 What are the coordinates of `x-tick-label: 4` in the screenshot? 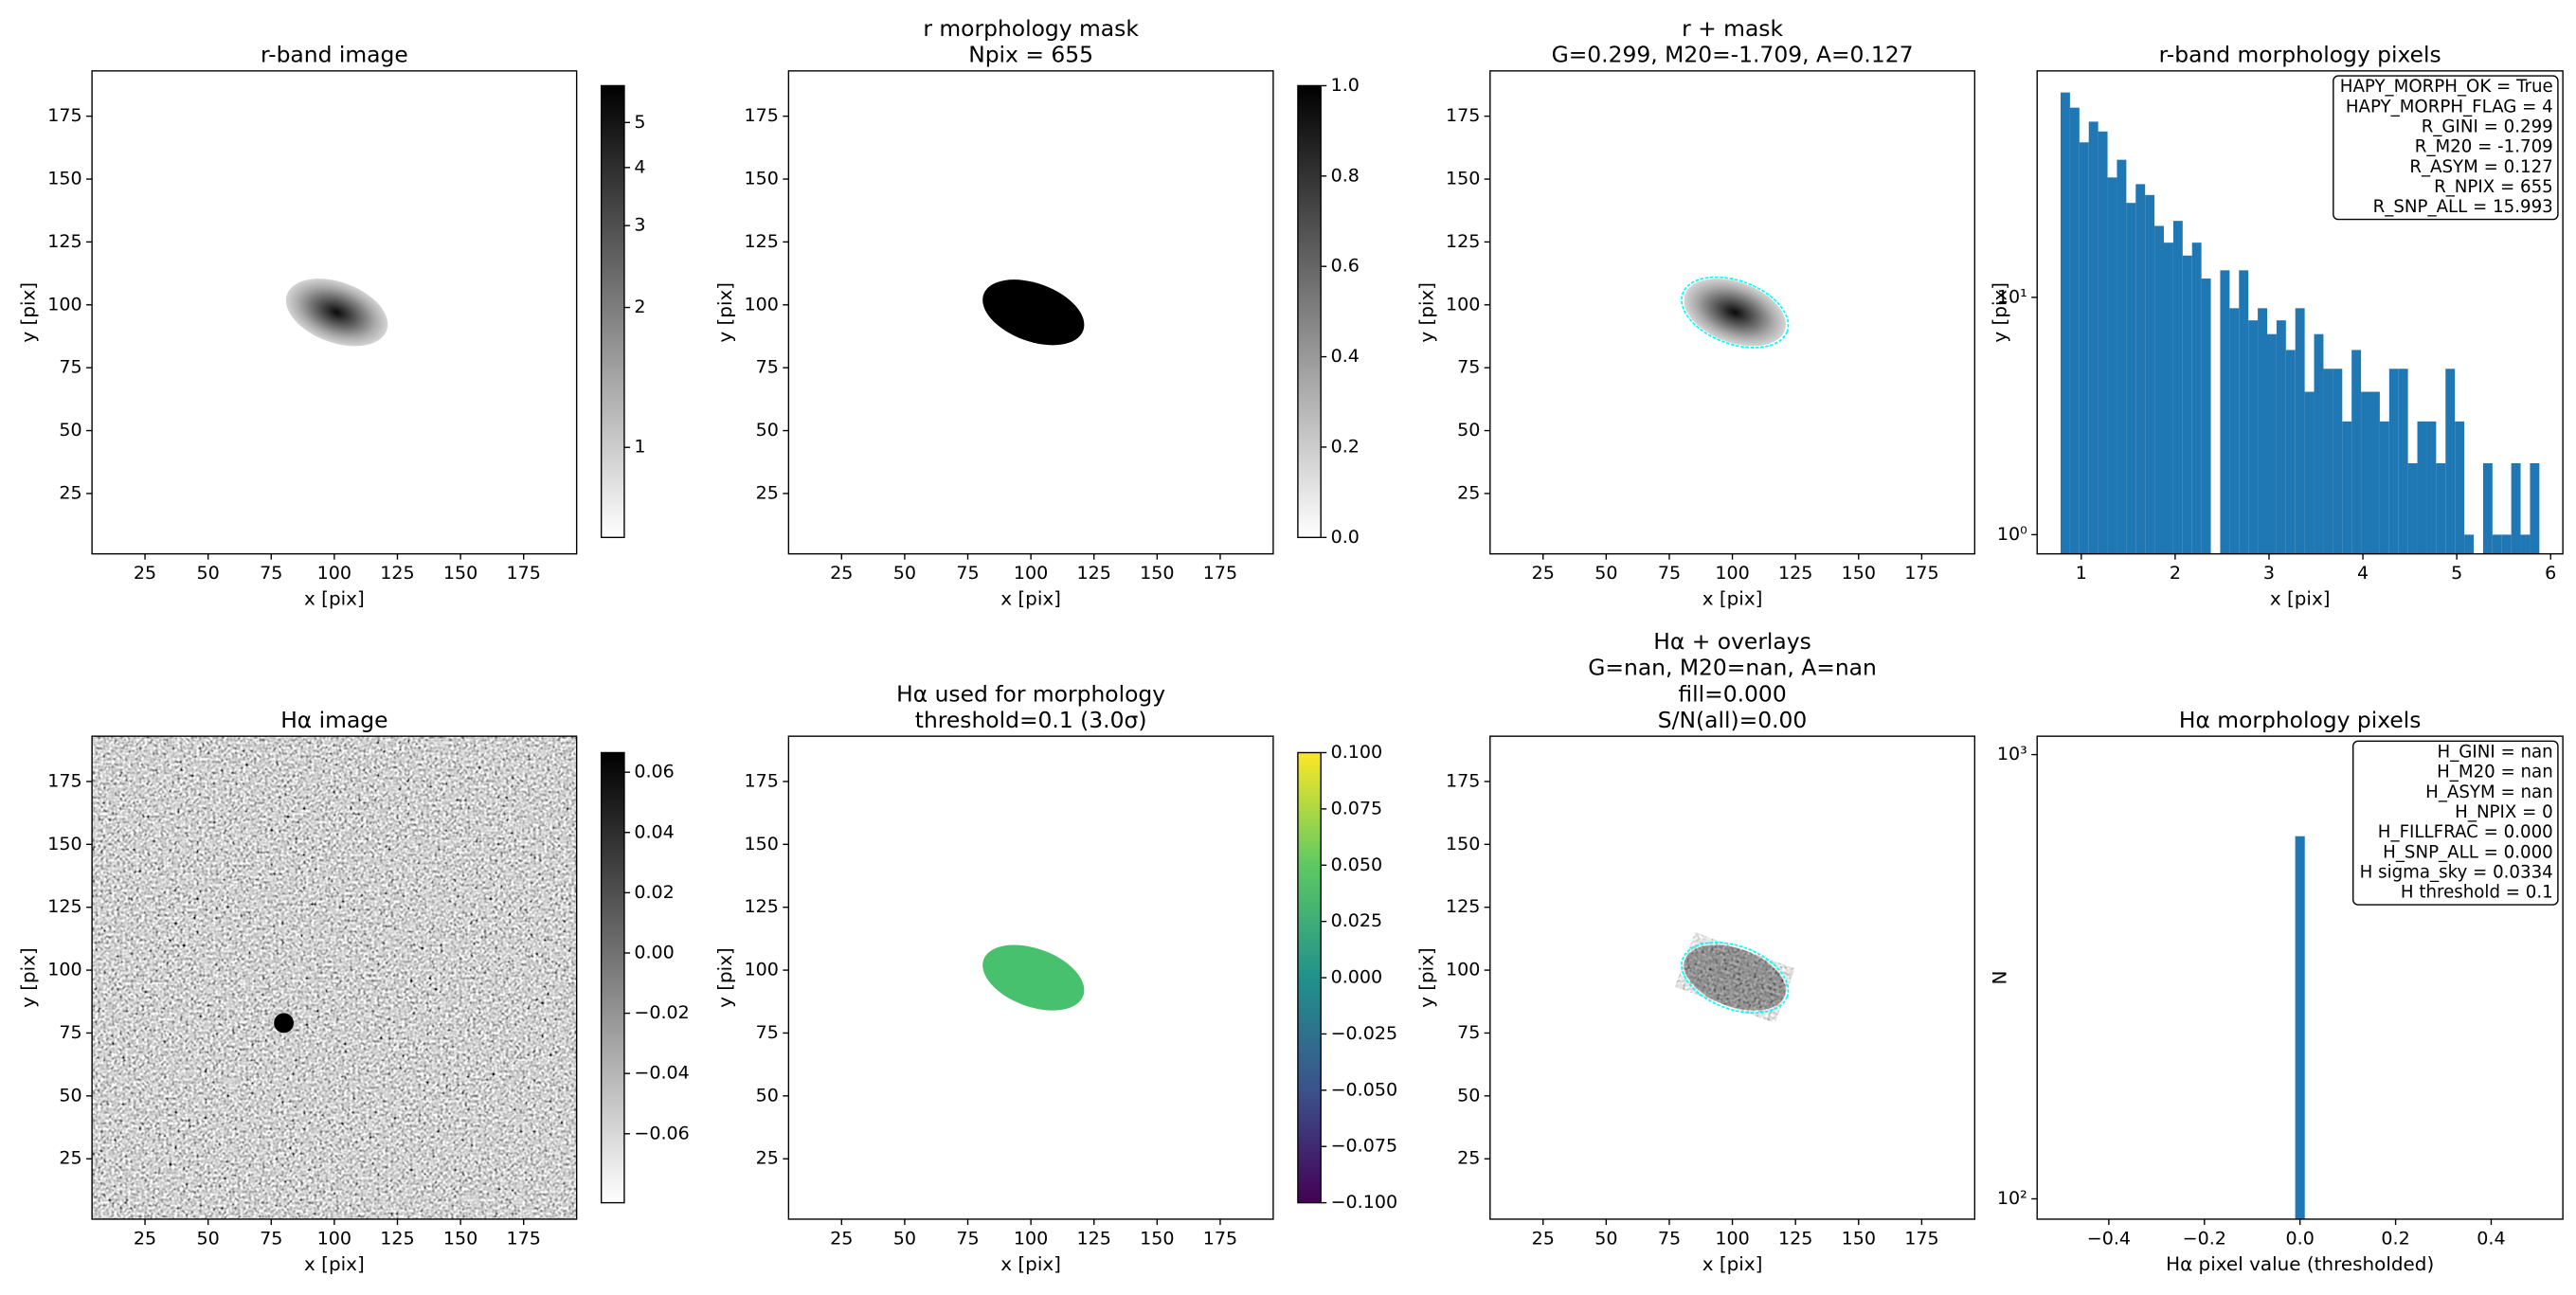 It's located at (2363, 574).